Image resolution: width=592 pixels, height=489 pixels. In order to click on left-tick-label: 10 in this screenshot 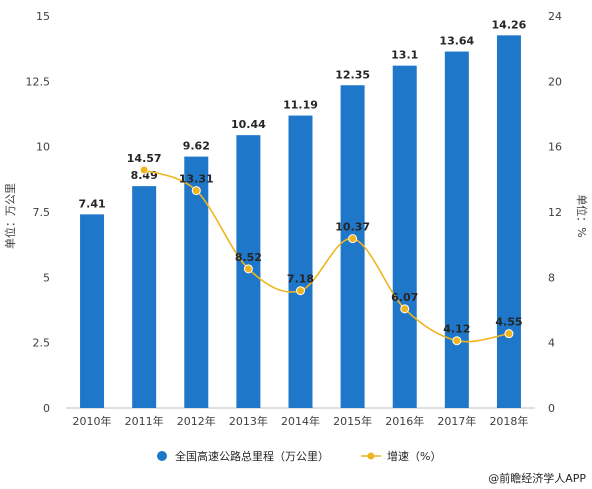, I will do `click(43, 147)`.